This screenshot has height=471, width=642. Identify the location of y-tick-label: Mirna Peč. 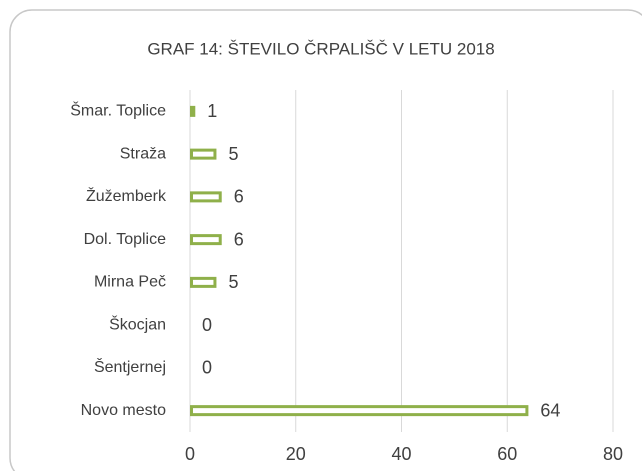
(130, 282).